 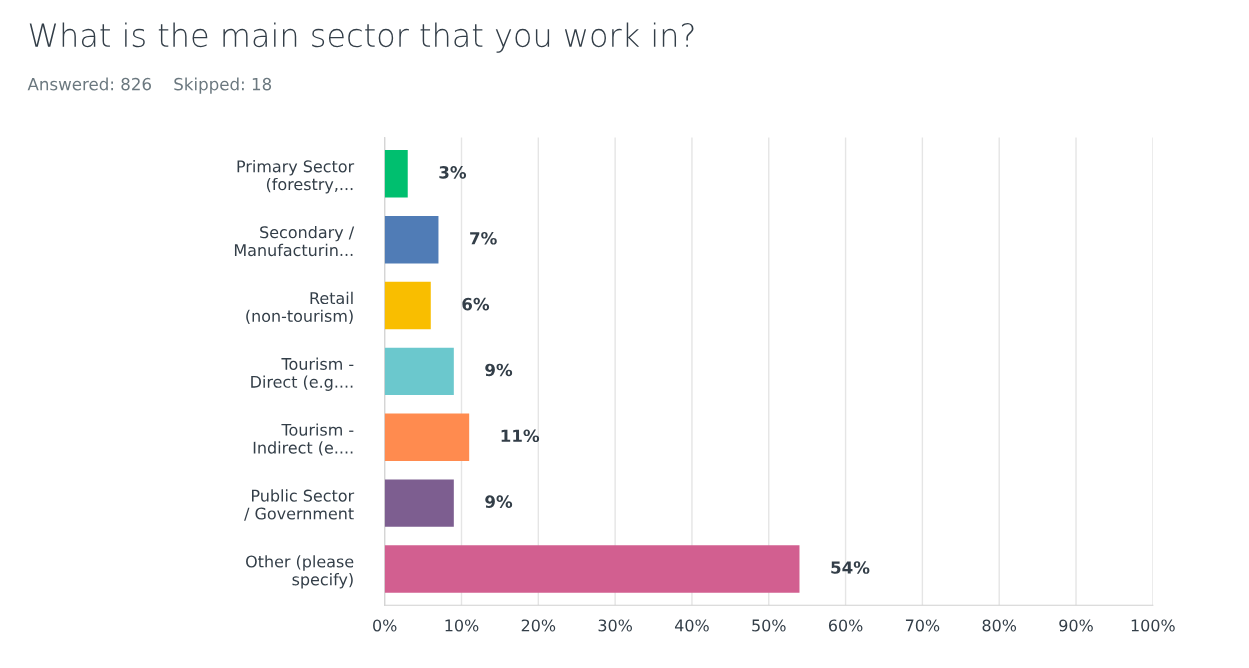 What do you see at coordinates (385, 625) in the screenshot?
I see `x-tick-label: 0%` at bounding box center [385, 625].